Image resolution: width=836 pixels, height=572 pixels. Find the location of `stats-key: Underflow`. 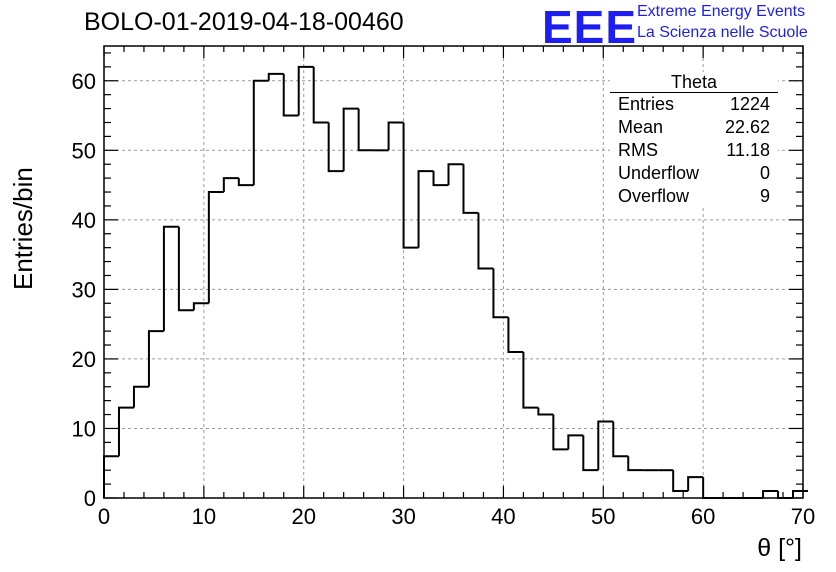

stats-key: Underflow is located at coordinates (659, 173).